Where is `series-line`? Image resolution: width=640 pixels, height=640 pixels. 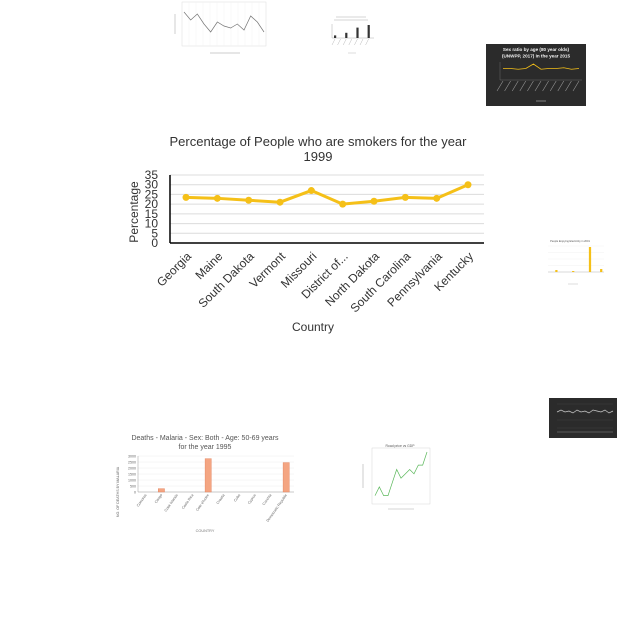
series-line is located at coordinates (327, 194).